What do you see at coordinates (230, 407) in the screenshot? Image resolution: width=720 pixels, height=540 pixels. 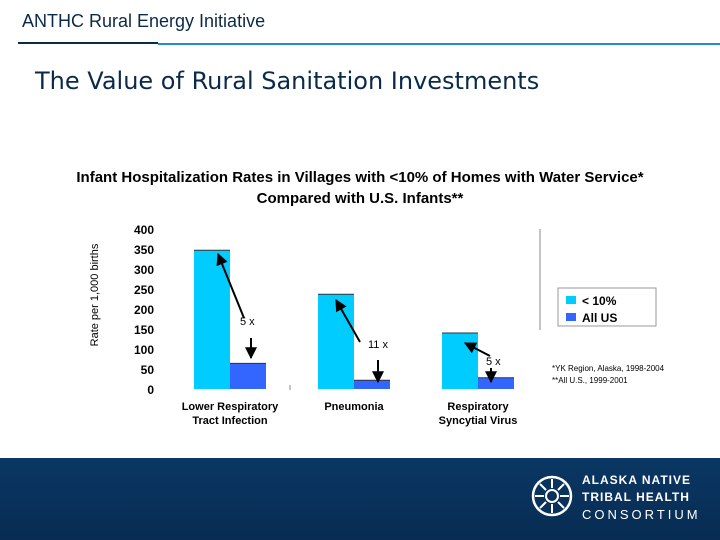 I see `x-category-label: Lower Respiratory` at bounding box center [230, 407].